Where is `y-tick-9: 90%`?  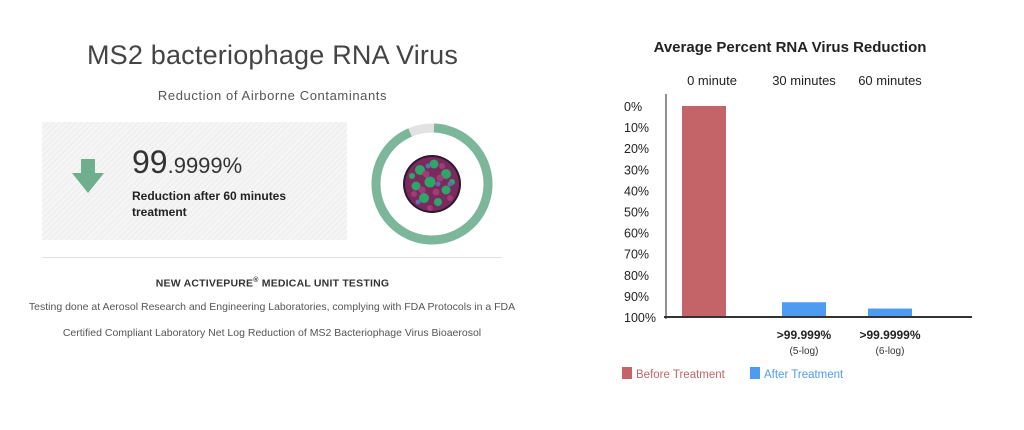
y-tick-9: 90% is located at coordinates (636, 297).